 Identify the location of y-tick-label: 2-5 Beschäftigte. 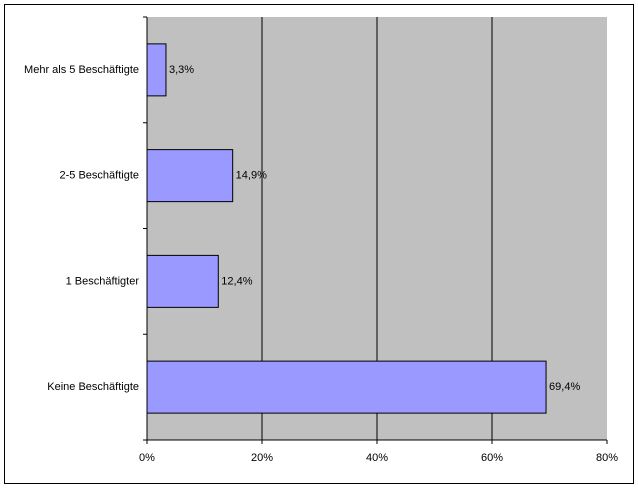
(100, 176).